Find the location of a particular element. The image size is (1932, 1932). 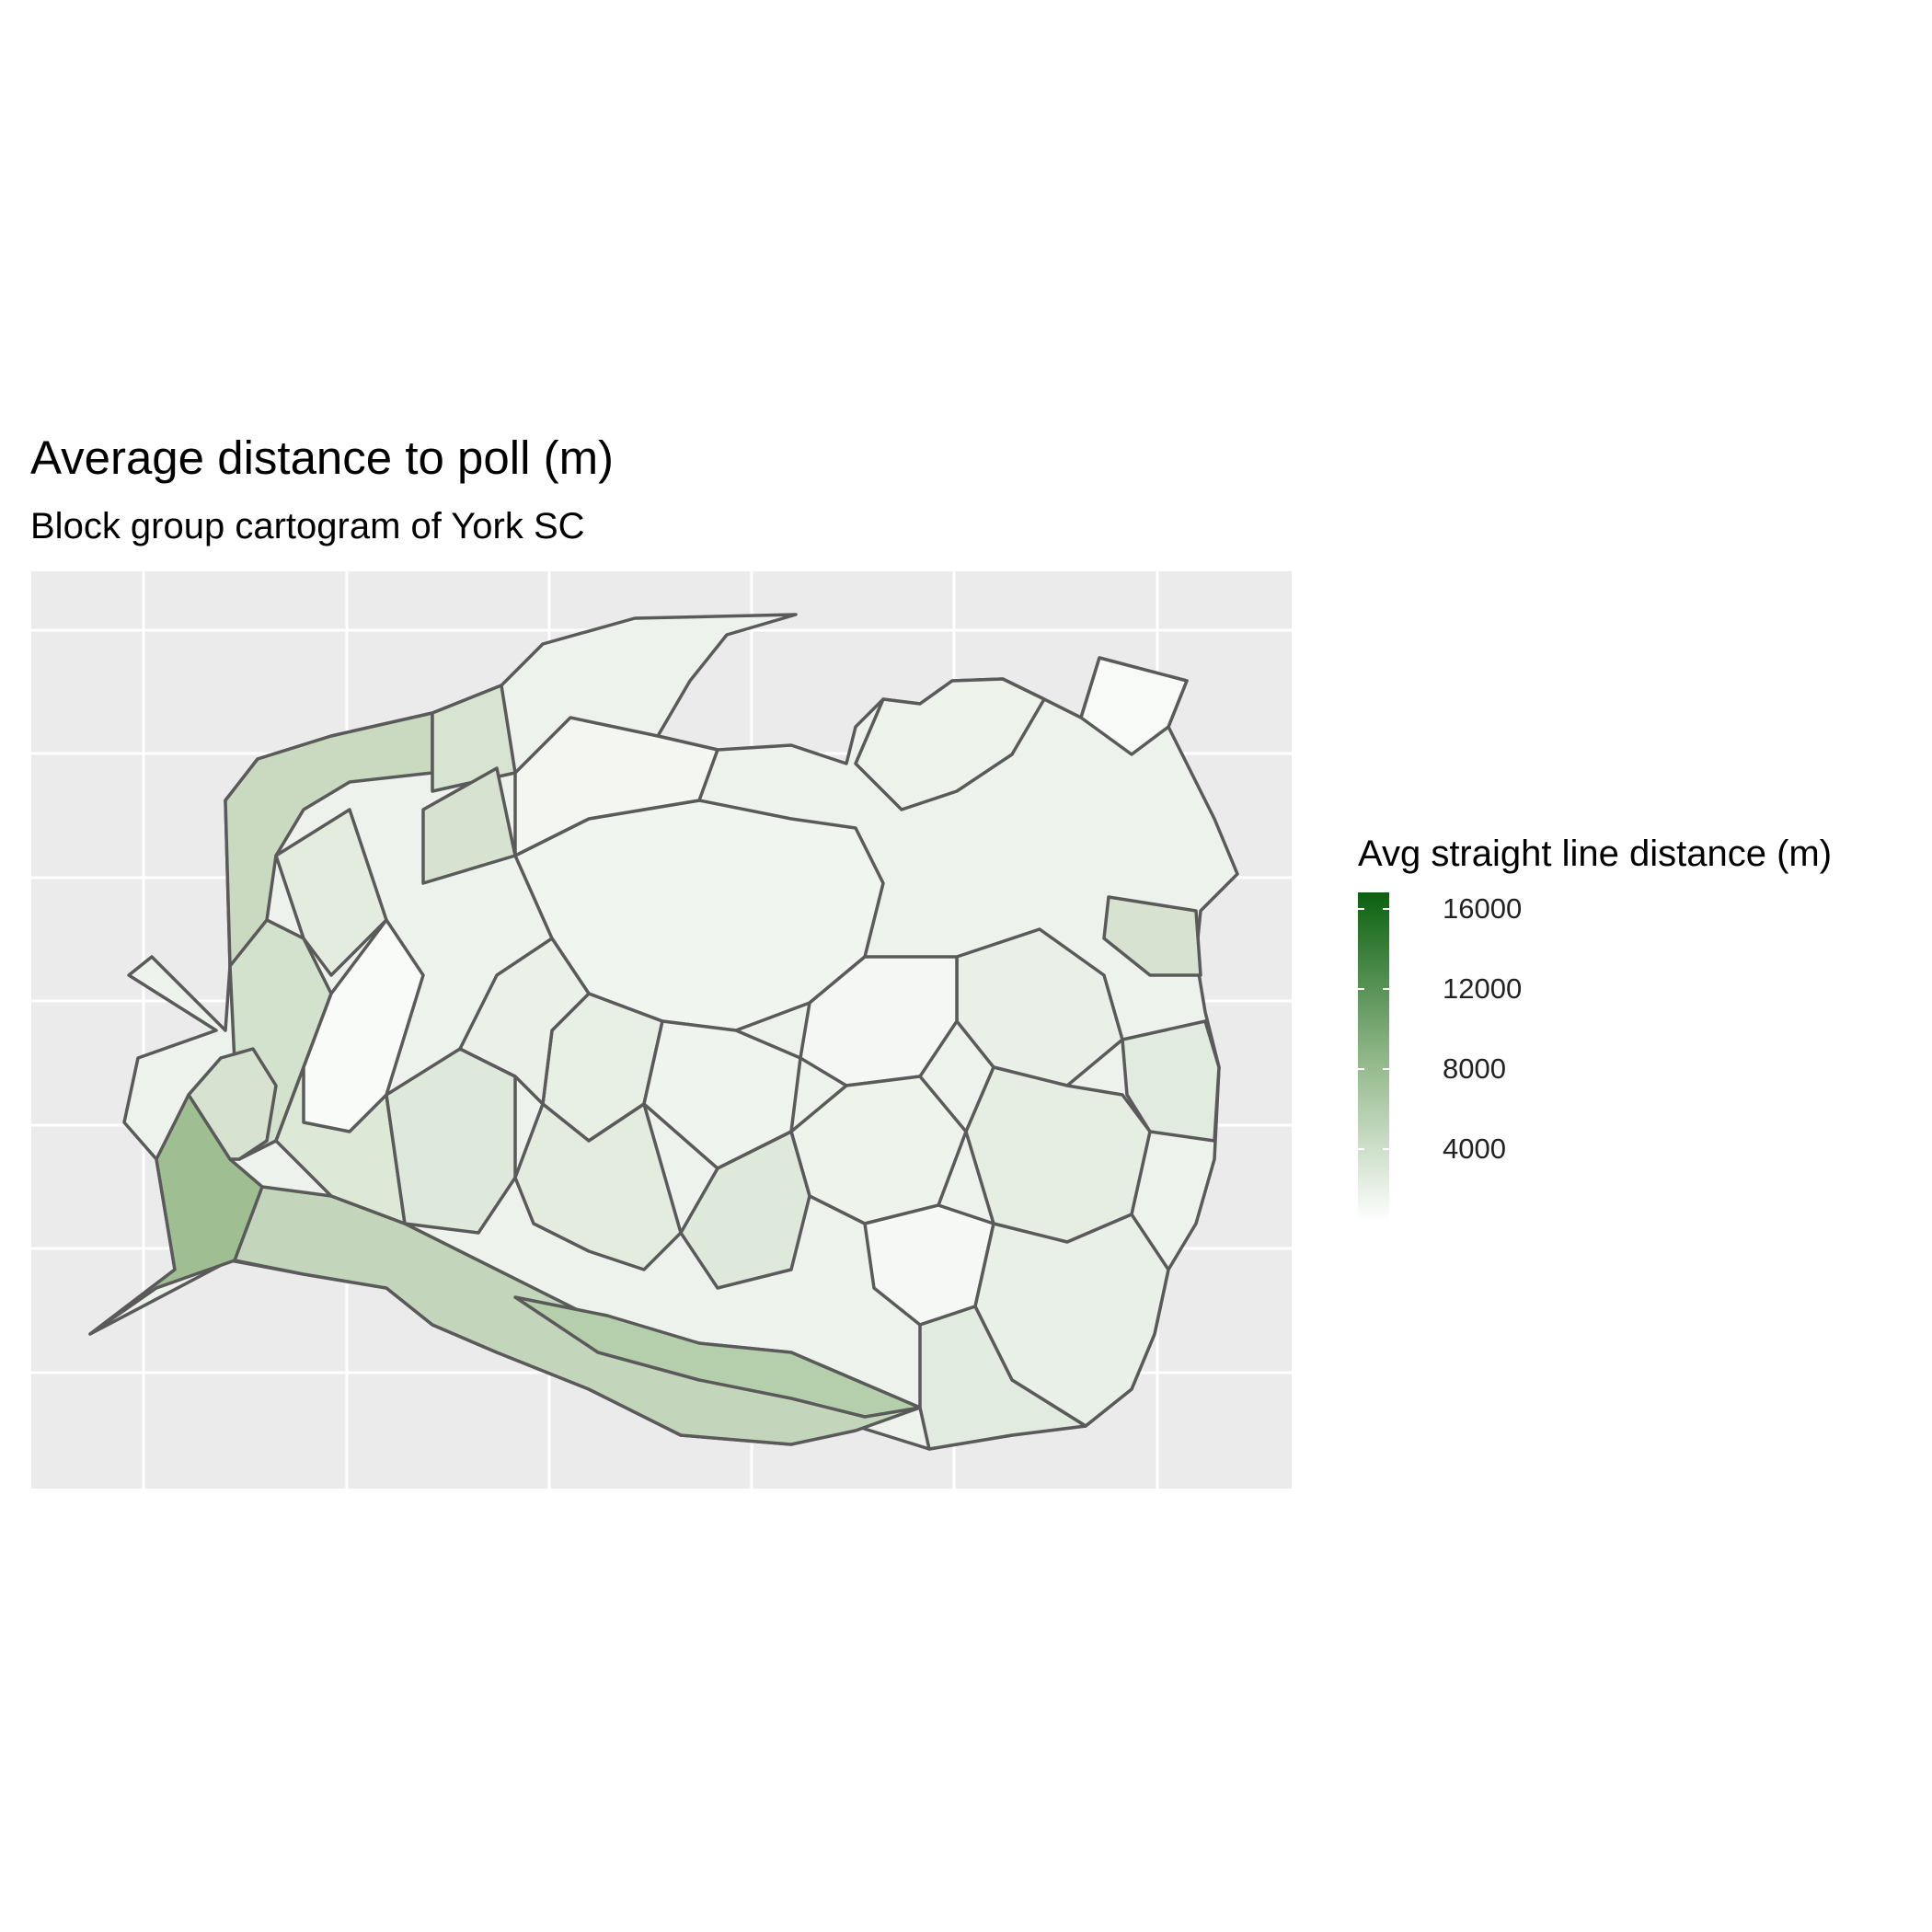

legend-tick-label: 4000 is located at coordinates (1474, 1149).